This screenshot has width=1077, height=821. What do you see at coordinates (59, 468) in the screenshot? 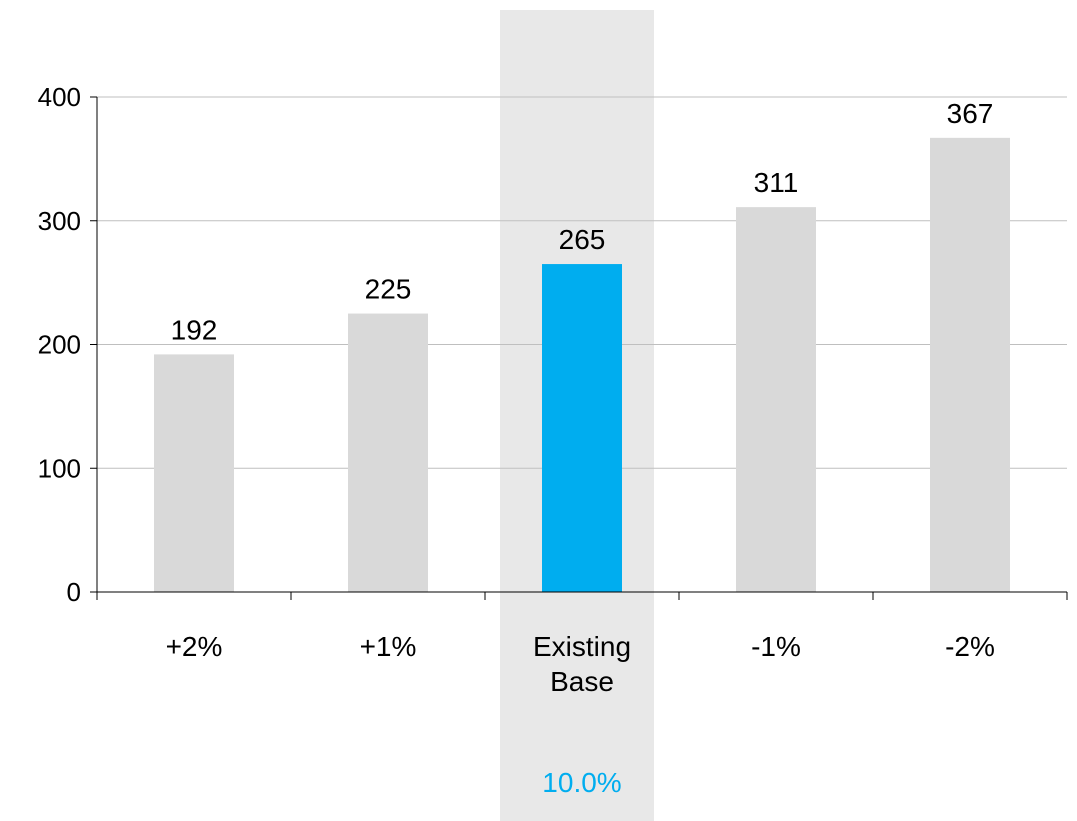
I see `y-tick-label: 100` at bounding box center [59, 468].